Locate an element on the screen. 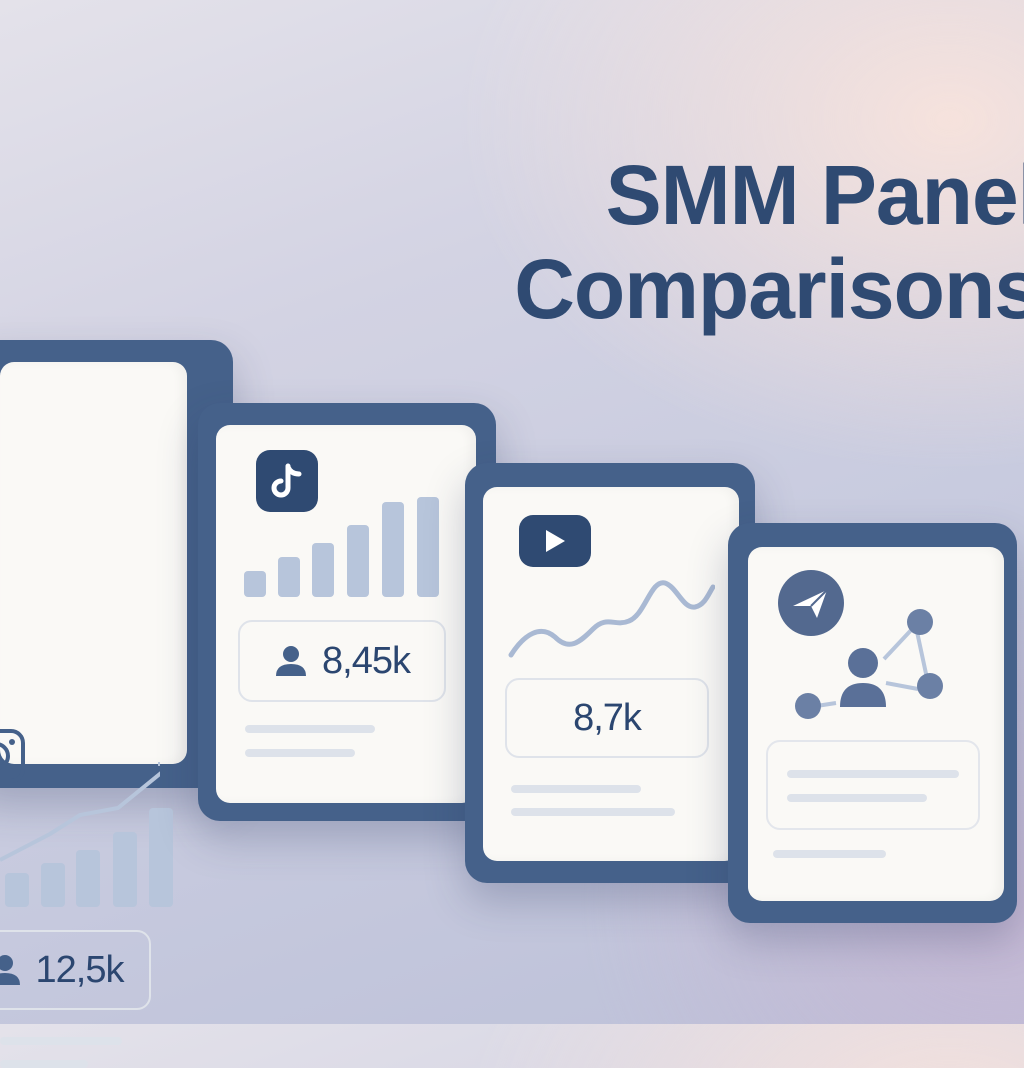 The image size is (1024, 1068). info-box is located at coordinates (873, 785).